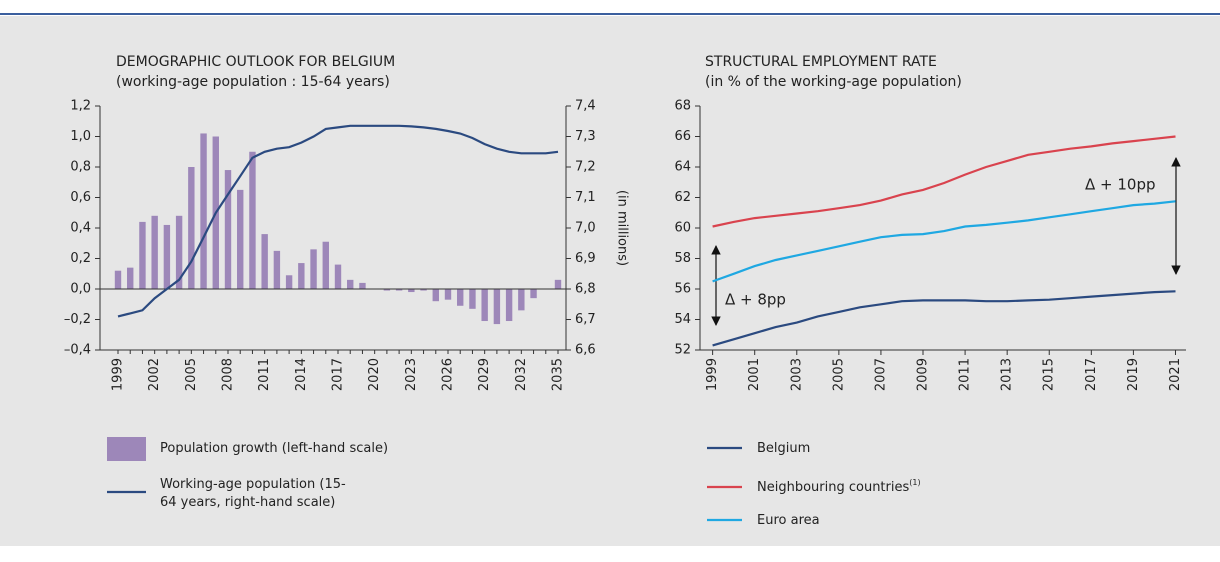 This screenshot has width=1220, height=562. What do you see at coordinates (682, 319) in the screenshot?
I see `y-tick-label: 54` at bounding box center [682, 319].